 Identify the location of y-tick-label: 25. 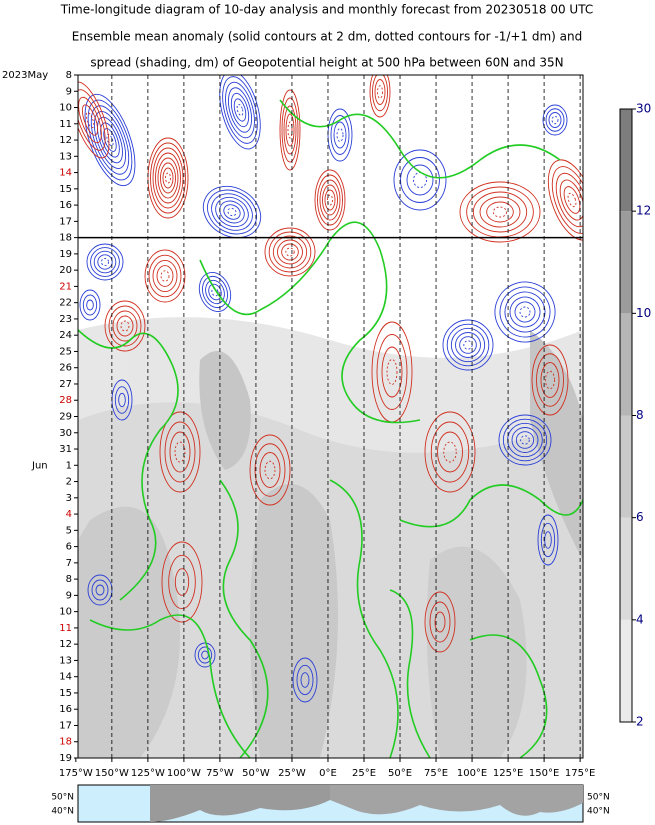
(65, 351).